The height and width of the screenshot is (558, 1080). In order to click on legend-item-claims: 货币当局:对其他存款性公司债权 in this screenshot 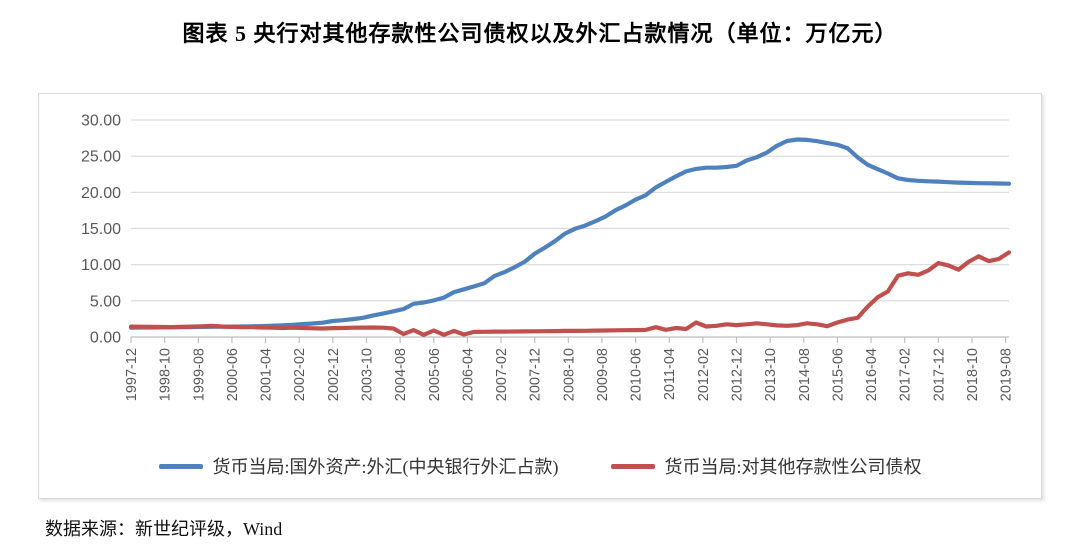, I will do `click(766, 466)`.